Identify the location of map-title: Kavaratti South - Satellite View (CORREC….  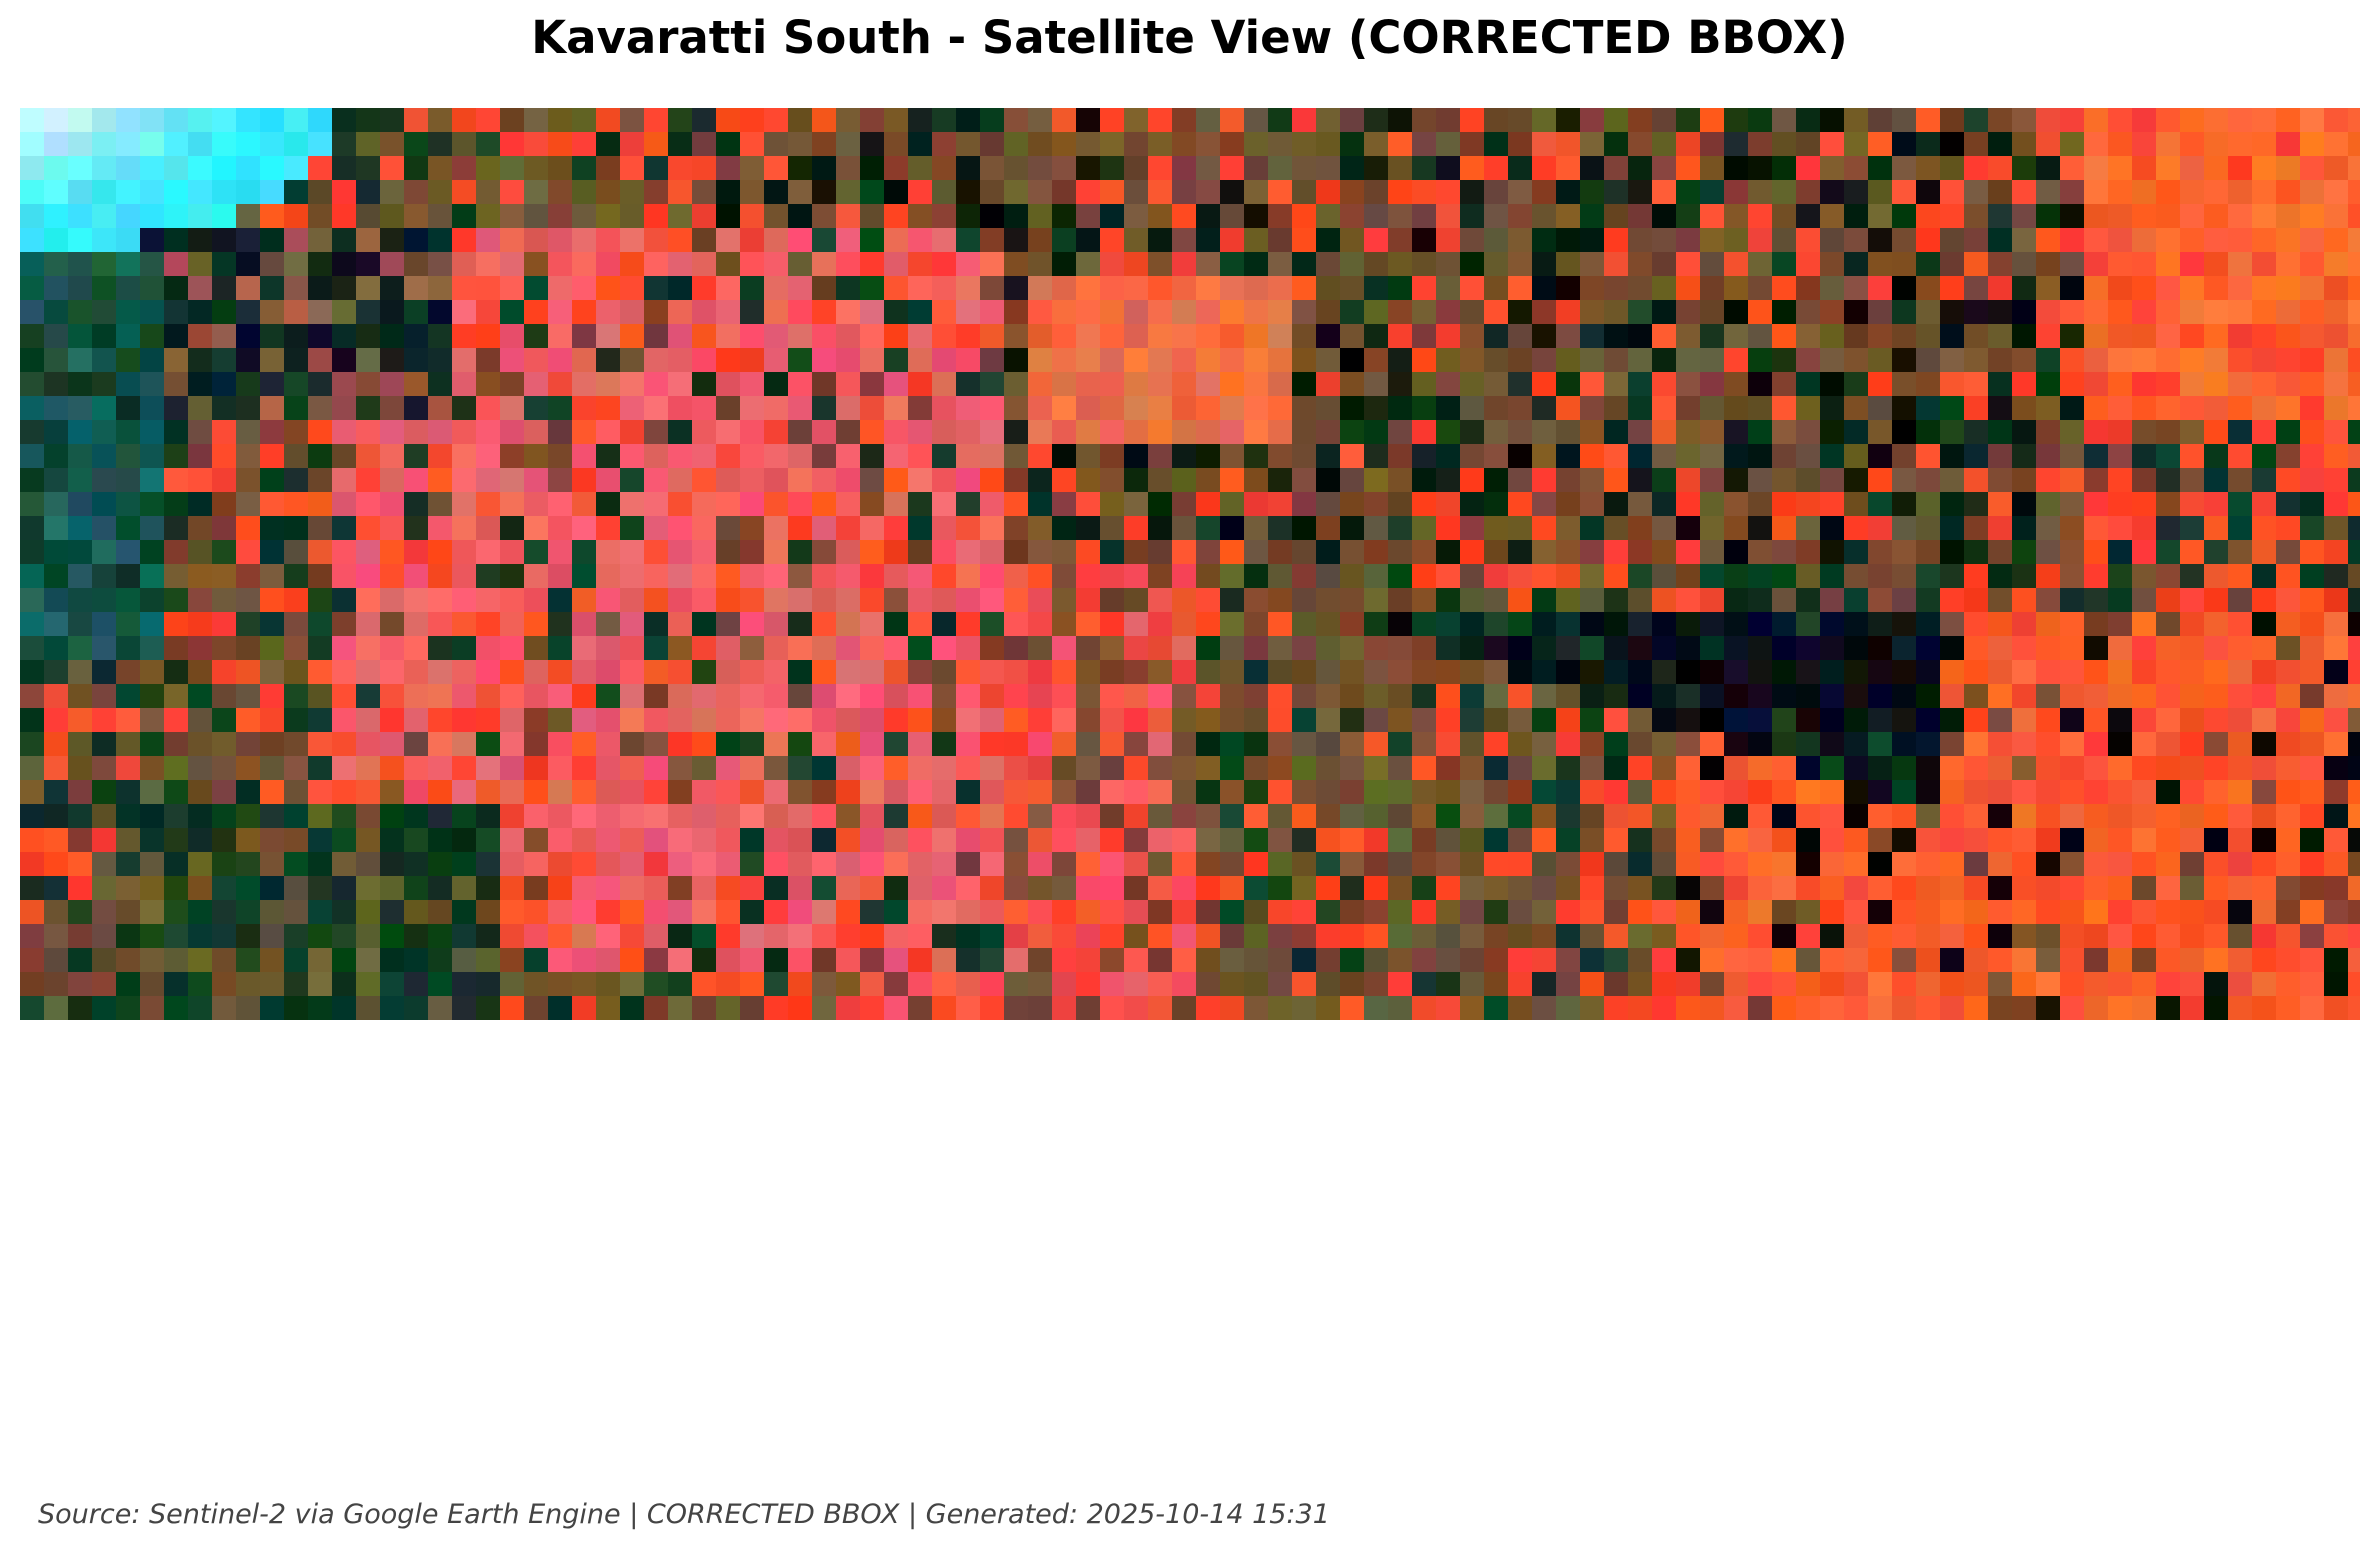
(1189, 37).